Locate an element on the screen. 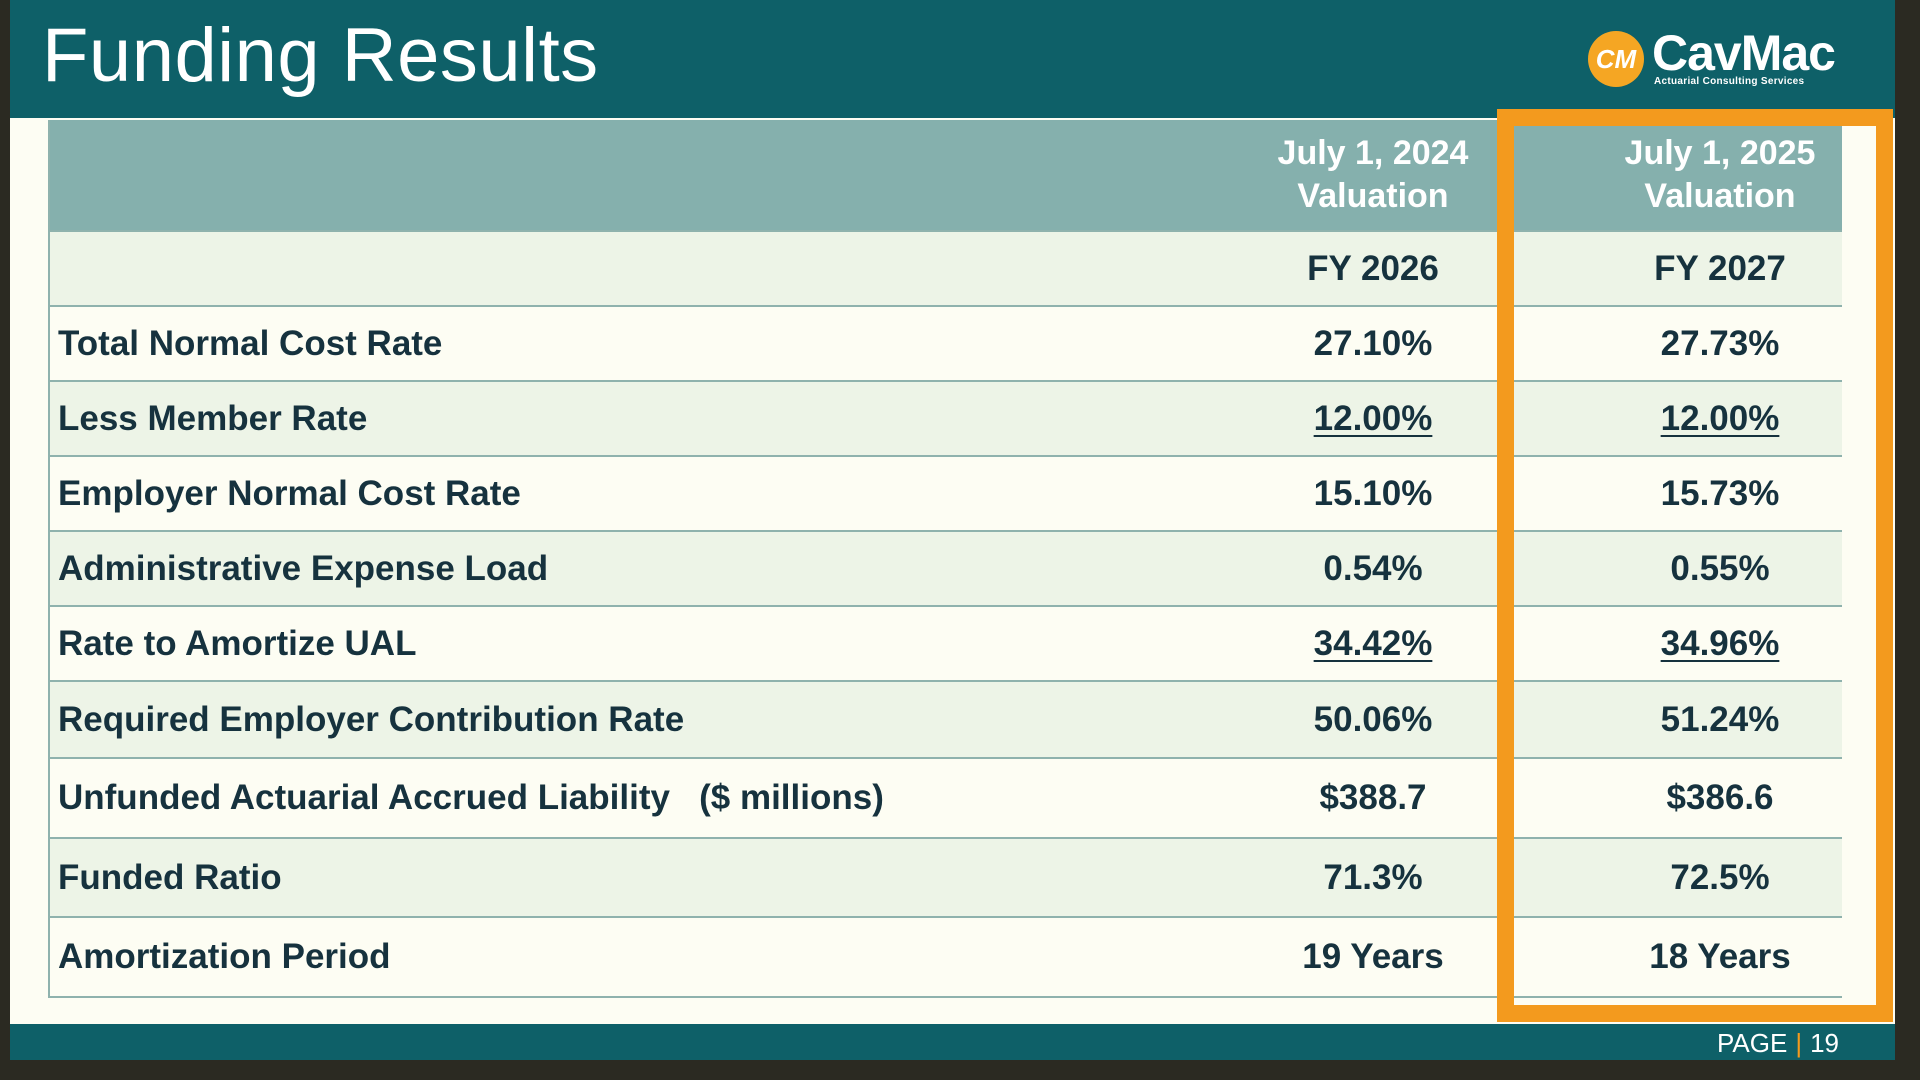 This screenshot has height=1080, width=1920. row-label: Amortization Period is located at coordinates (224, 956).